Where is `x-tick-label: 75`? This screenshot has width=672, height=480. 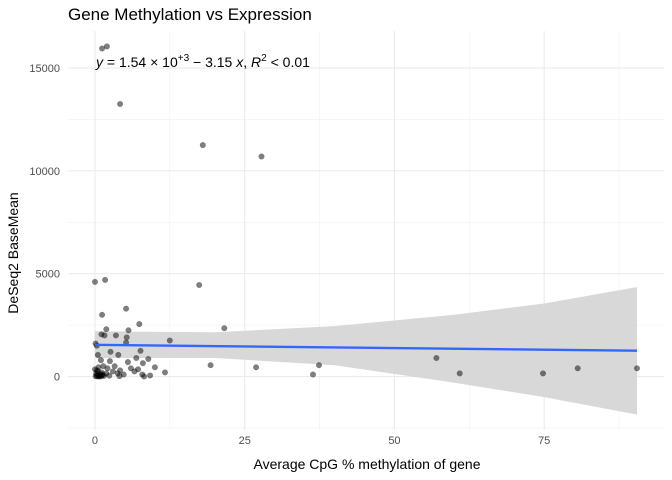
x-tick-label: 75 is located at coordinates (544, 441).